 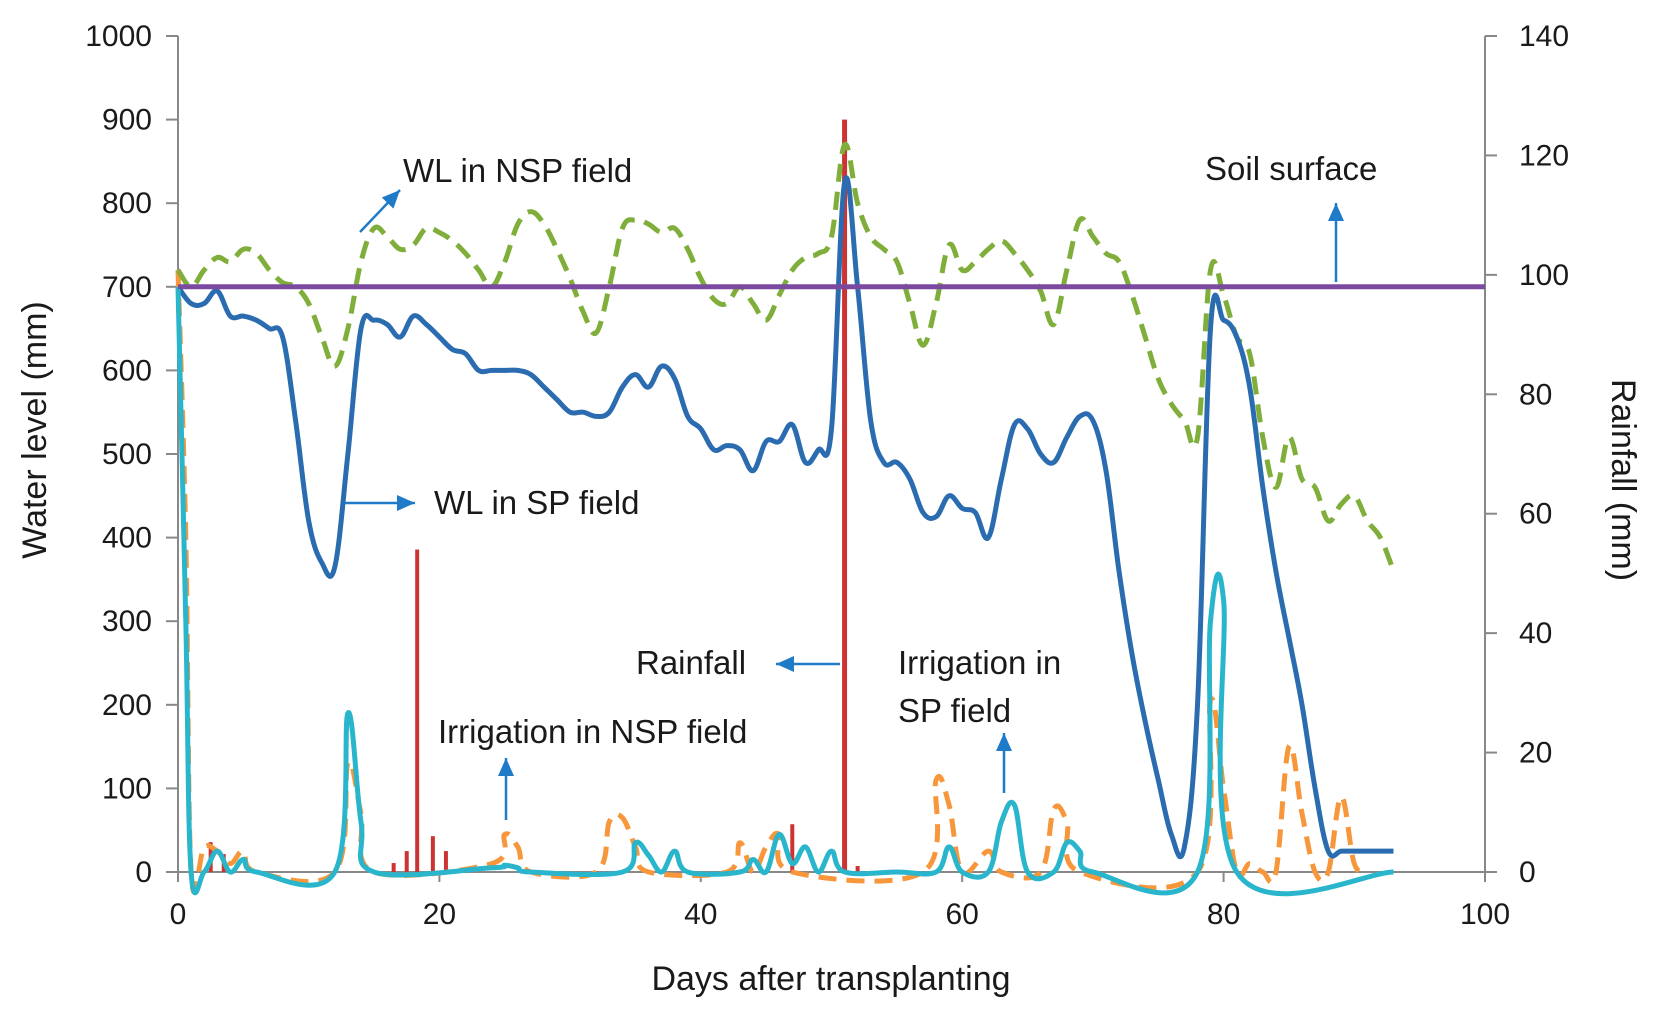 I want to click on x-tick-label: 40, so click(x=700, y=914).